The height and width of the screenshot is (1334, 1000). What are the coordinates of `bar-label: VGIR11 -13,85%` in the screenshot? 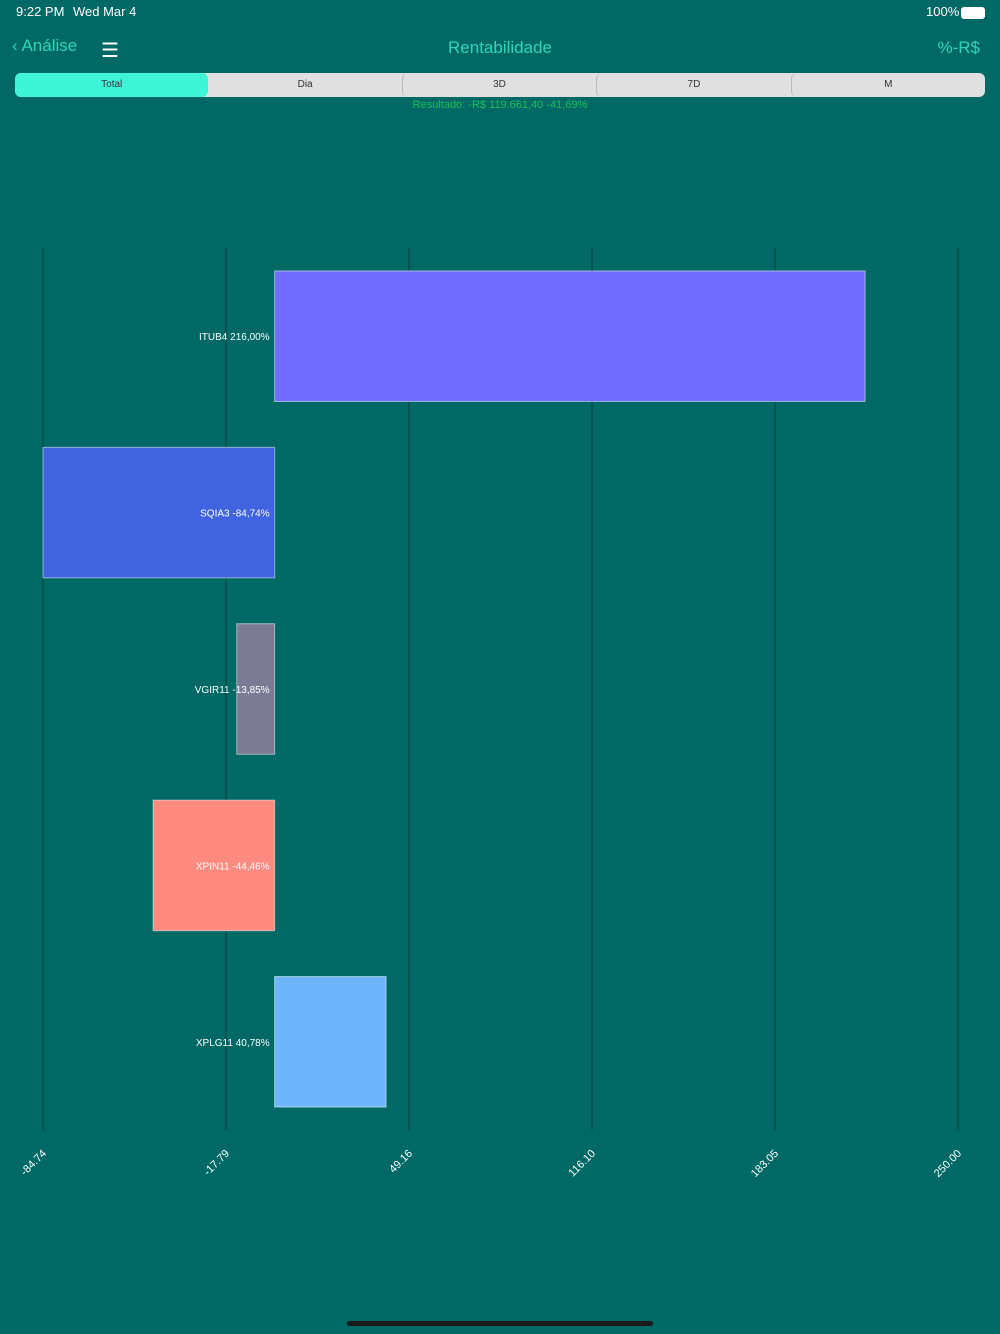 It's located at (232, 690).